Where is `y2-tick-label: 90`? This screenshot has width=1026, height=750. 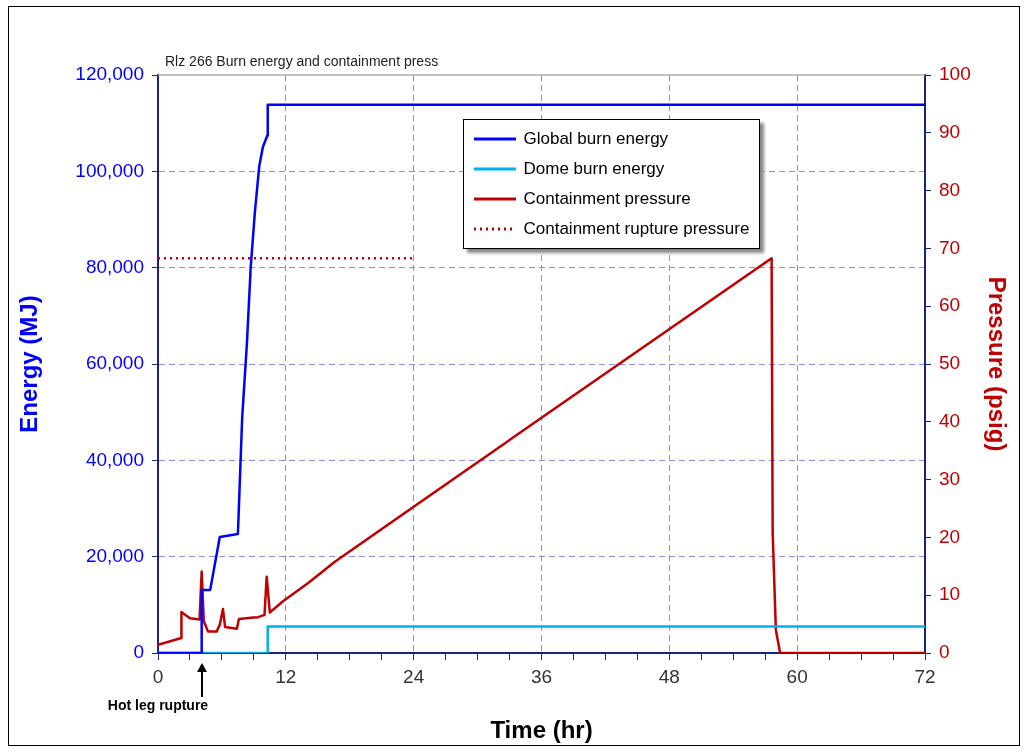
y2-tick-label: 90 is located at coordinates (950, 132).